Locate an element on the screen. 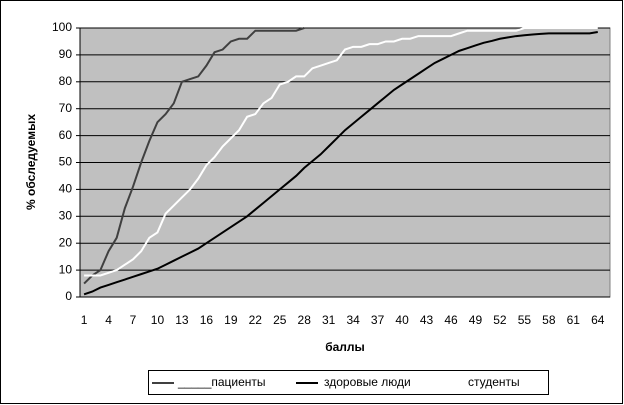 This screenshot has height=405, width=624. x-tick-label: 58 is located at coordinates (549, 320).